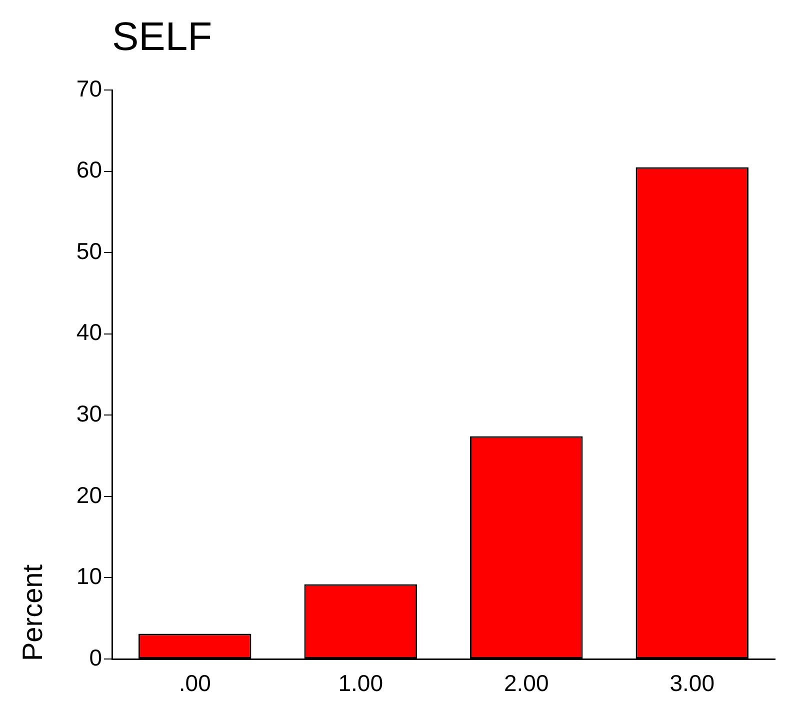  I want to click on x-tick-label: 1.00, so click(361, 683).